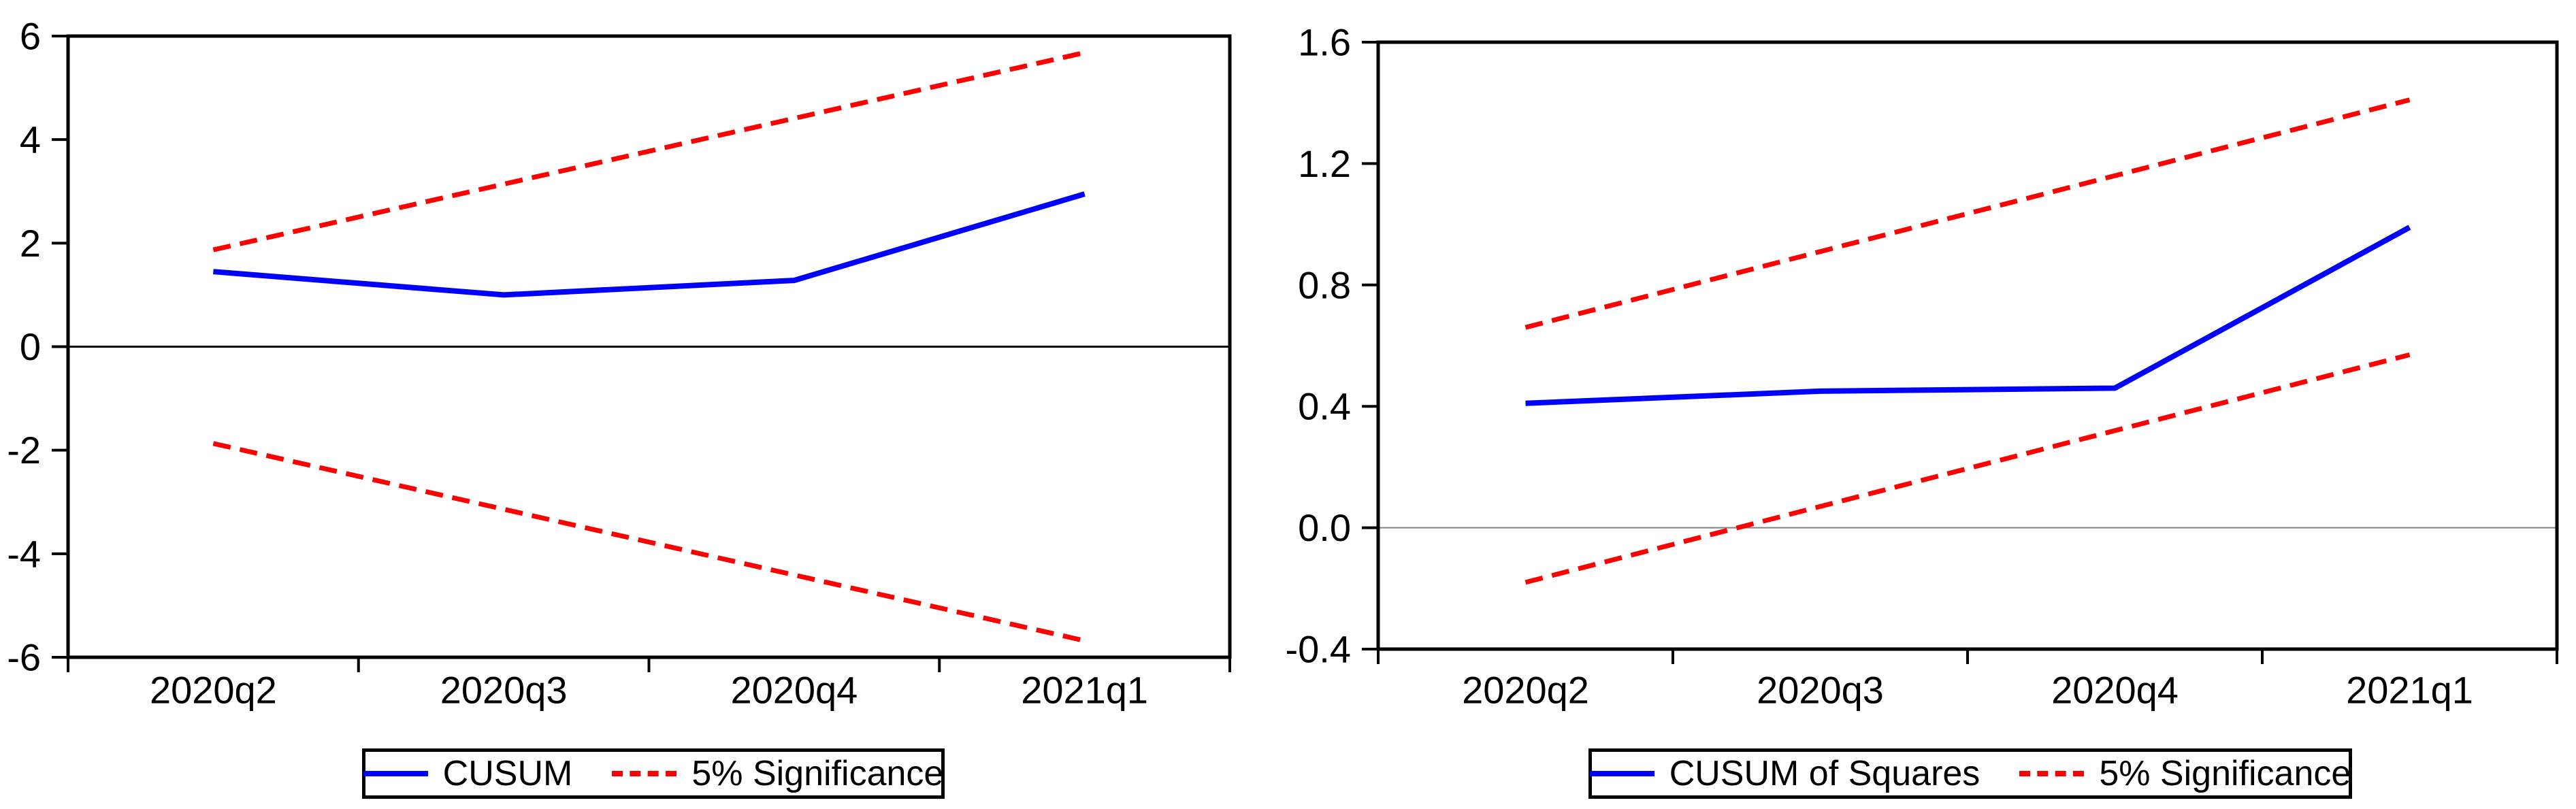 This screenshot has width=2576, height=809. Describe the element at coordinates (649, 542) in the screenshot. I see `cusum-5-significance-lower-line` at that location.